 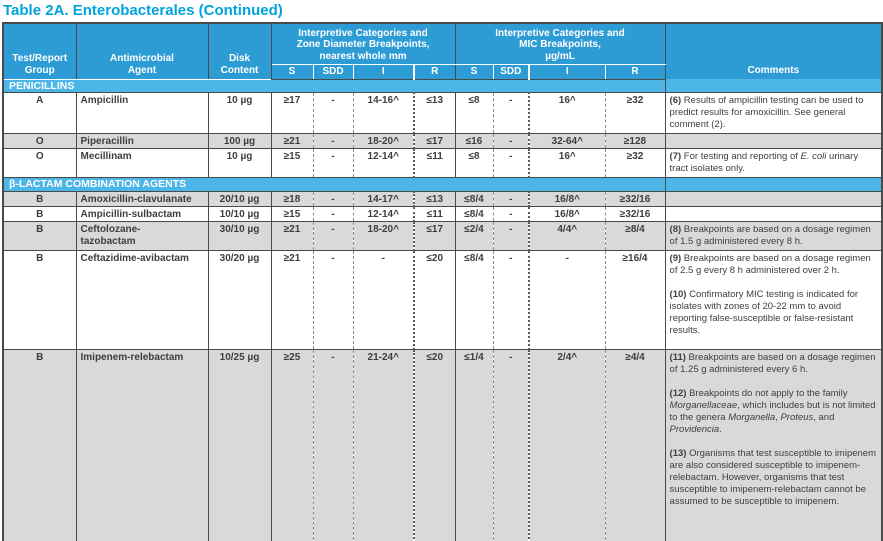 I want to click on mic-i-cell: 4/4^, so click(x=567, y=236).